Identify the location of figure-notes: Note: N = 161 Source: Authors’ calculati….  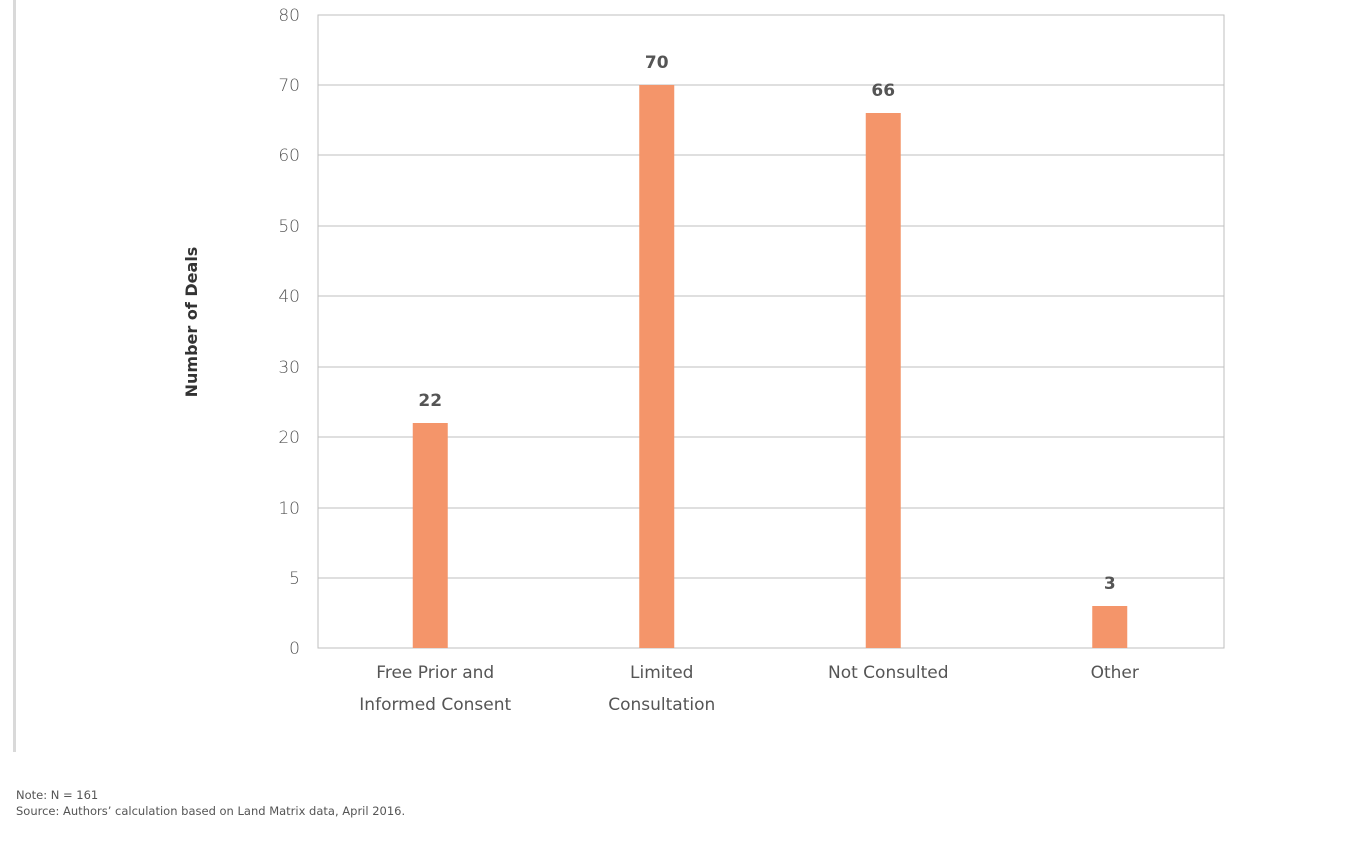
(210, 803).